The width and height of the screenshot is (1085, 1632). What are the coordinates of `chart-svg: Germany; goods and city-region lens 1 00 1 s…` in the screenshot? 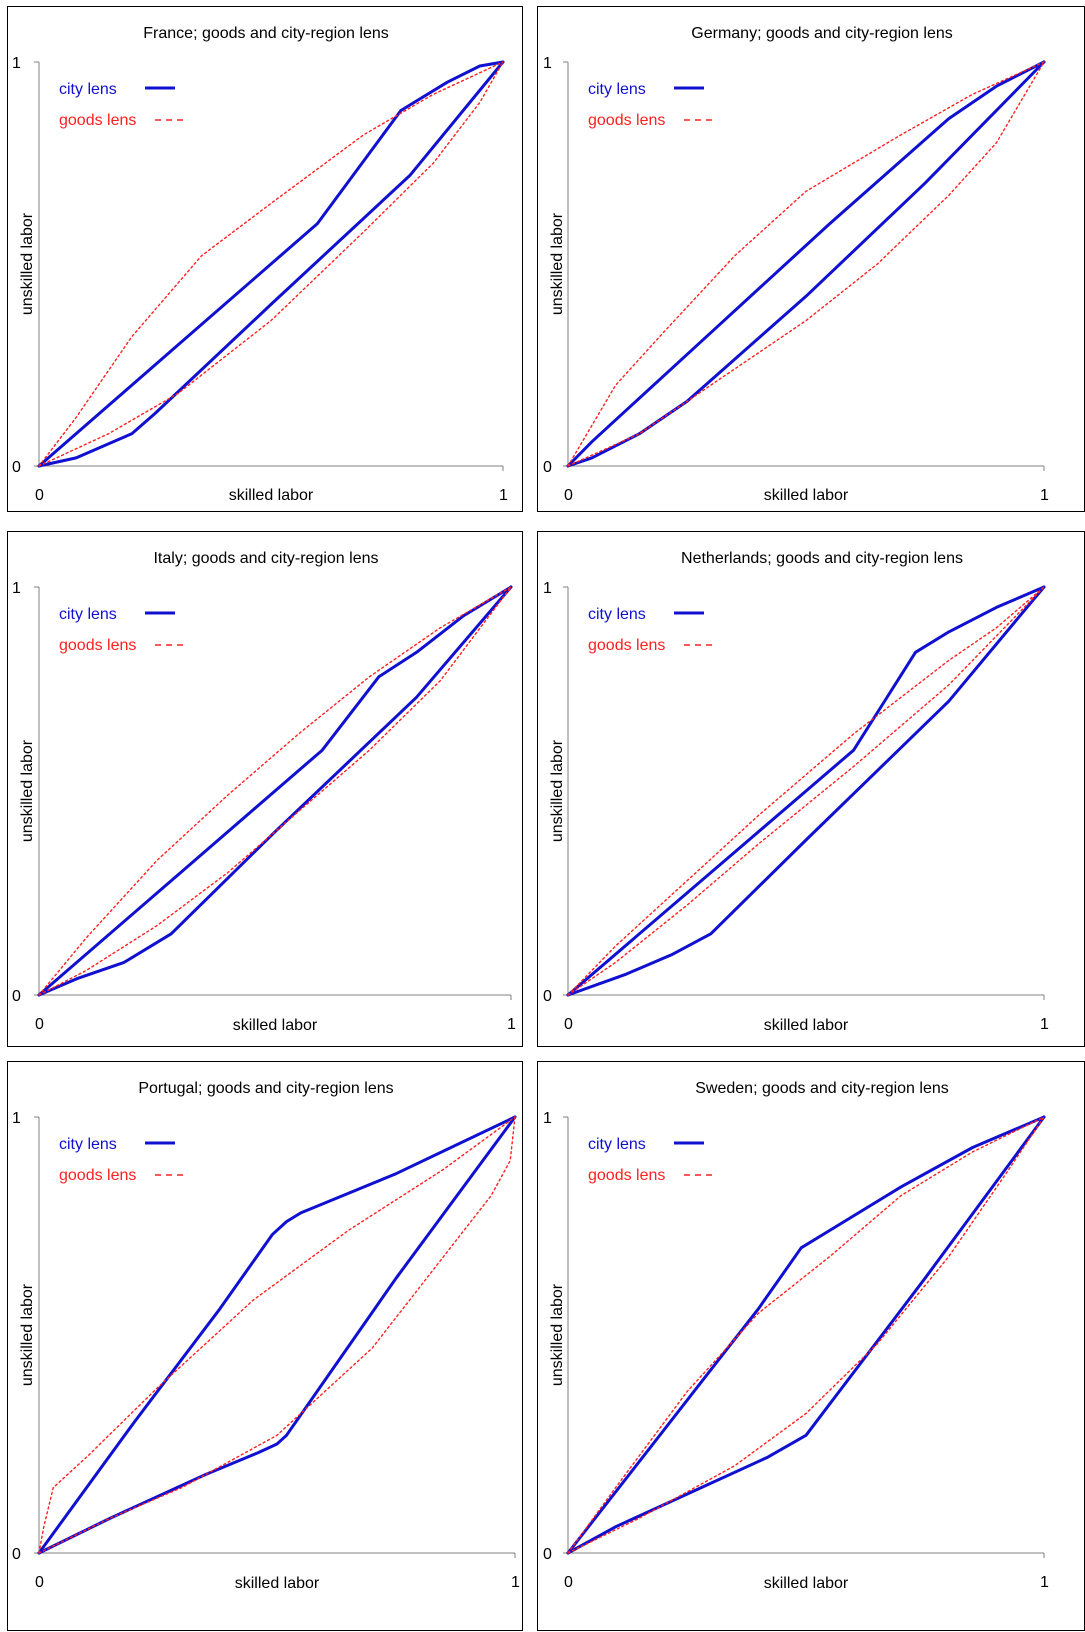 It's located at (796, 264).